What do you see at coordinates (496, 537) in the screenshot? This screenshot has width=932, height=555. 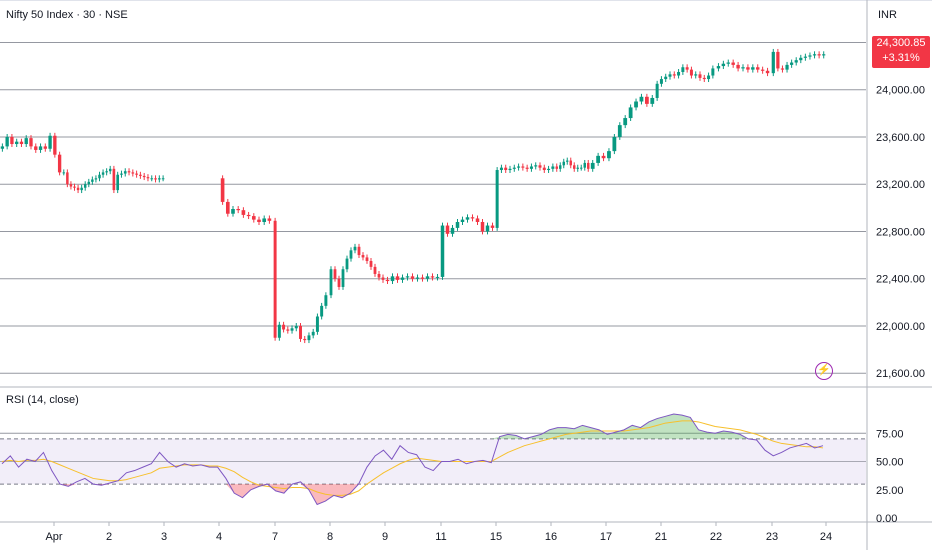 I see `time-tick-label: 15` at bounding box center [496, 537].